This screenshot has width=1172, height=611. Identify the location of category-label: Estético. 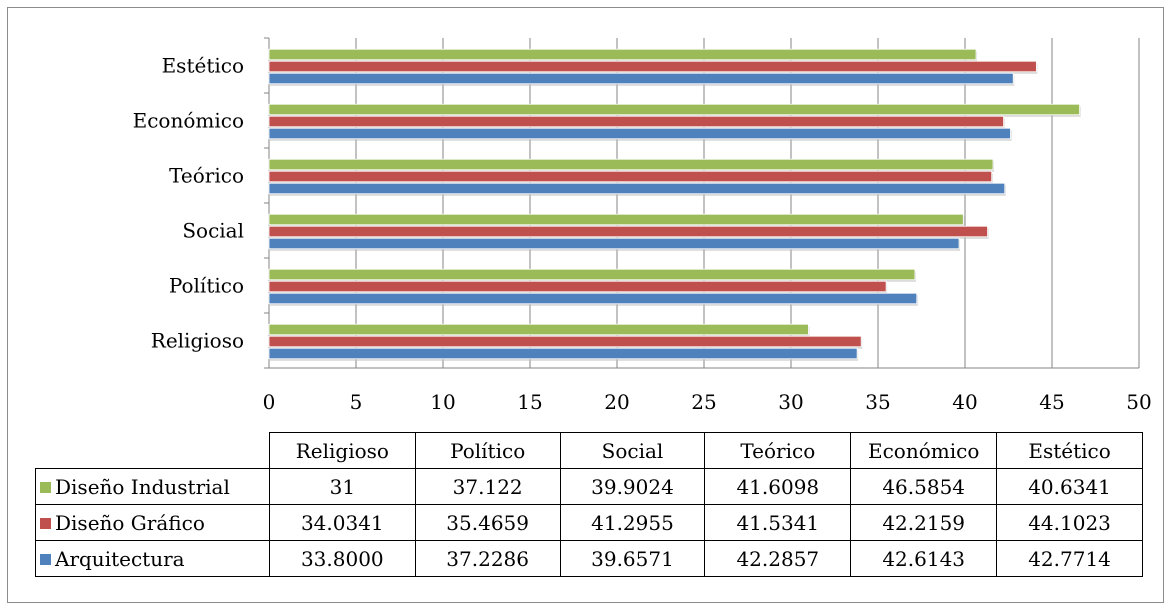
(203, 66).